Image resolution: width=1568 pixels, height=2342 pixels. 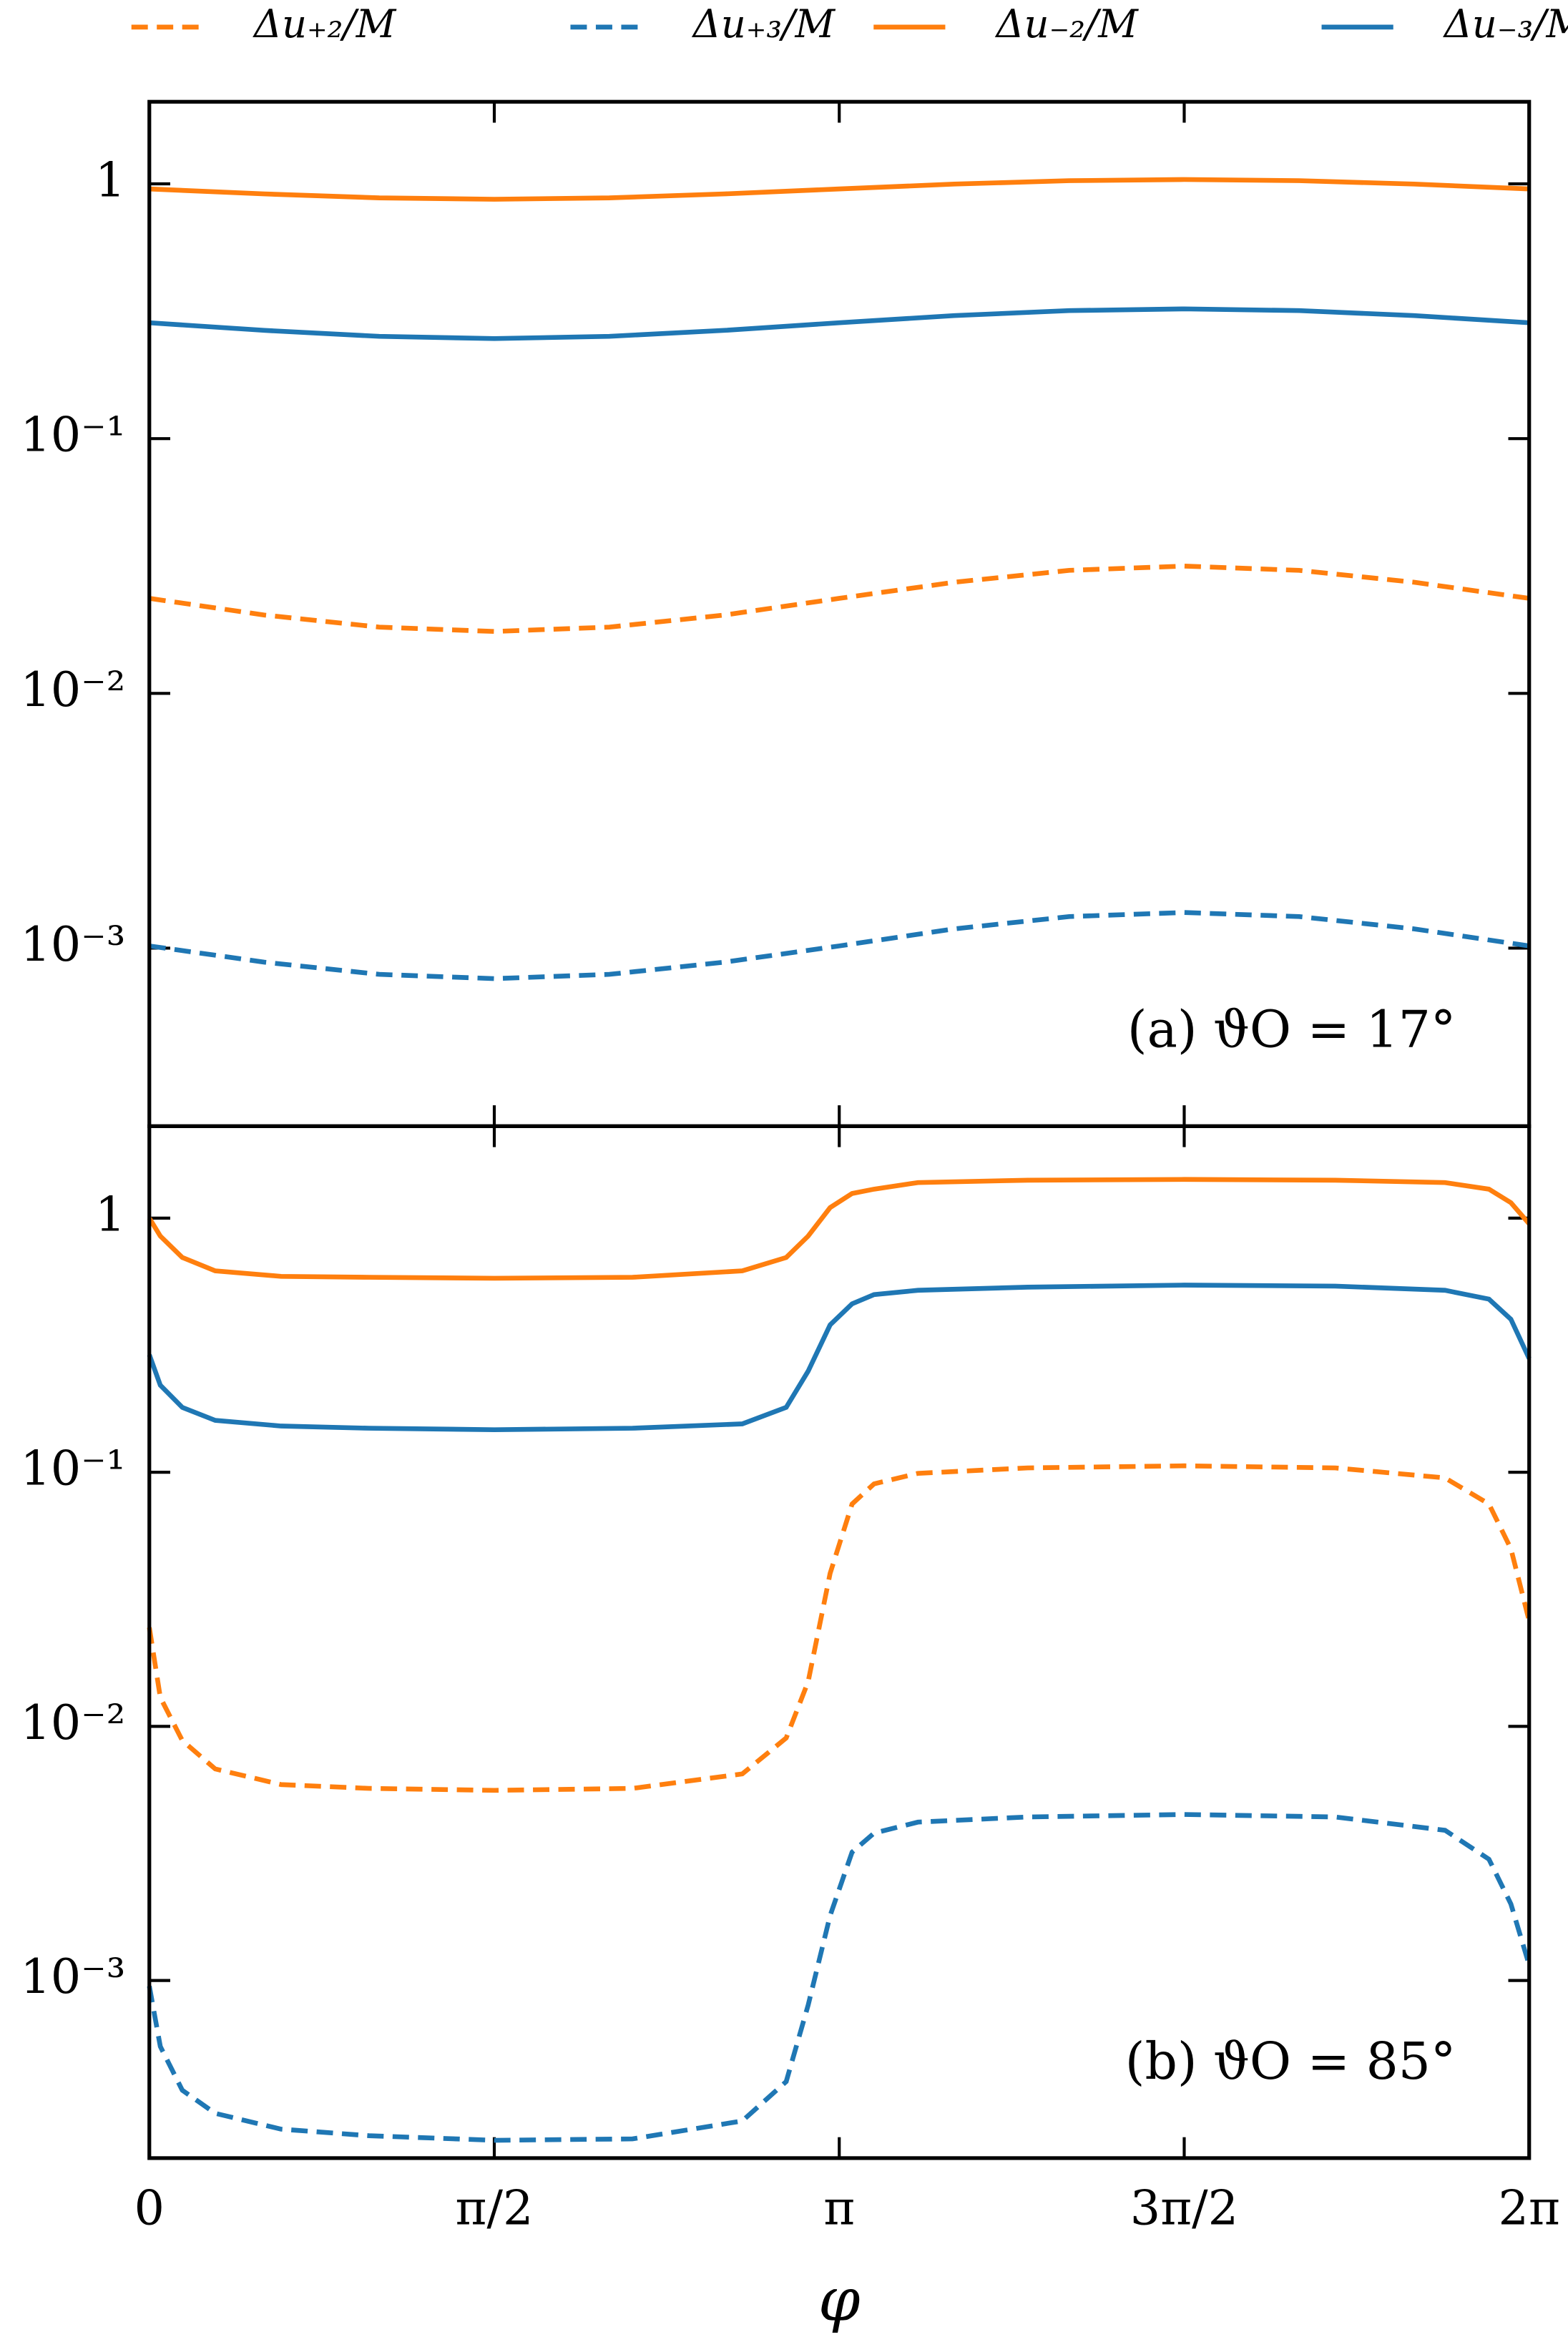 What do you see at coordinates (1184, 2208) in the screenshot?
I see `x-tick-label: 3π/2` at bounding box center [1184, 2208].